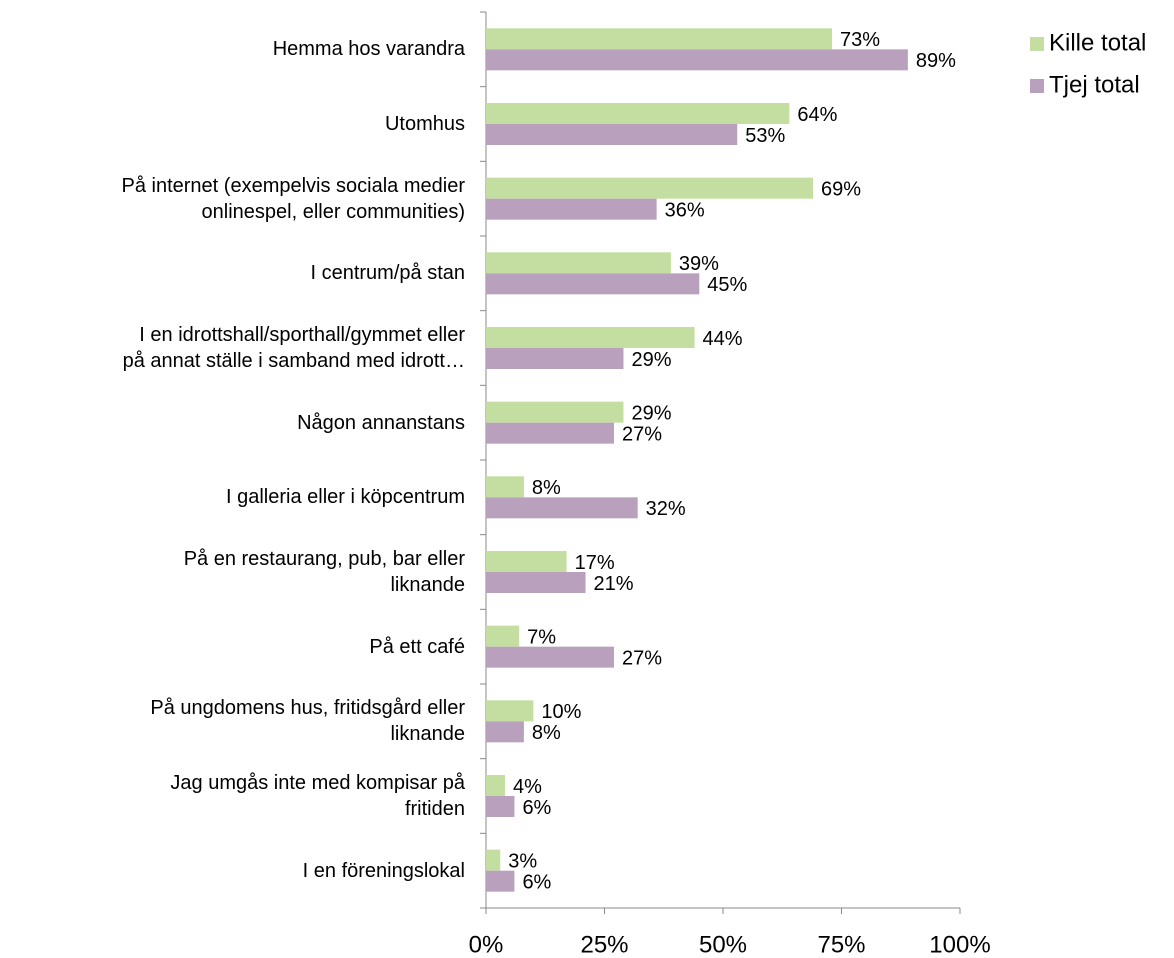  I want to click on value-label: 39%, so click(699, 264).